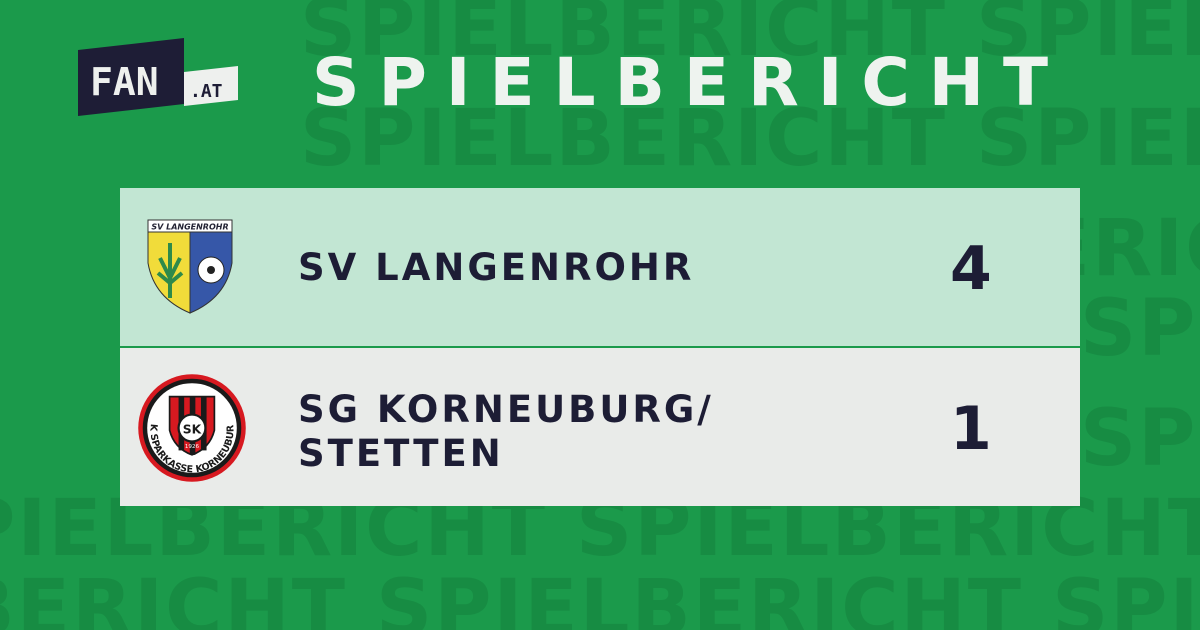 The width and height of the screenshot is (1200, 630). Describe the element at coordinates (124, 82) in the screenshot. I see `logo-main-text: FAN` at that location.